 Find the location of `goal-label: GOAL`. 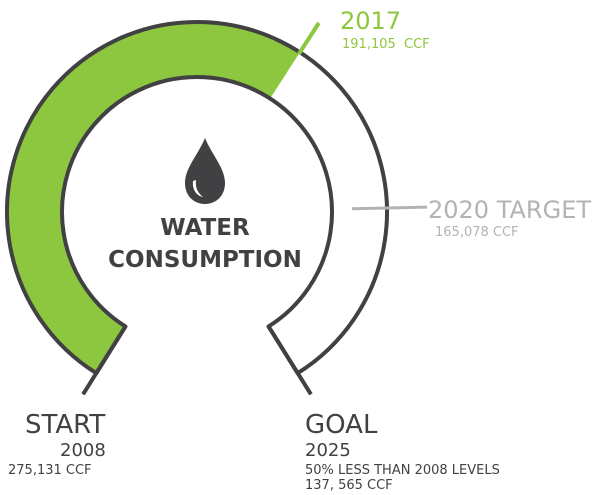

goal-label: GOAL is located at coordinates (341, 425).